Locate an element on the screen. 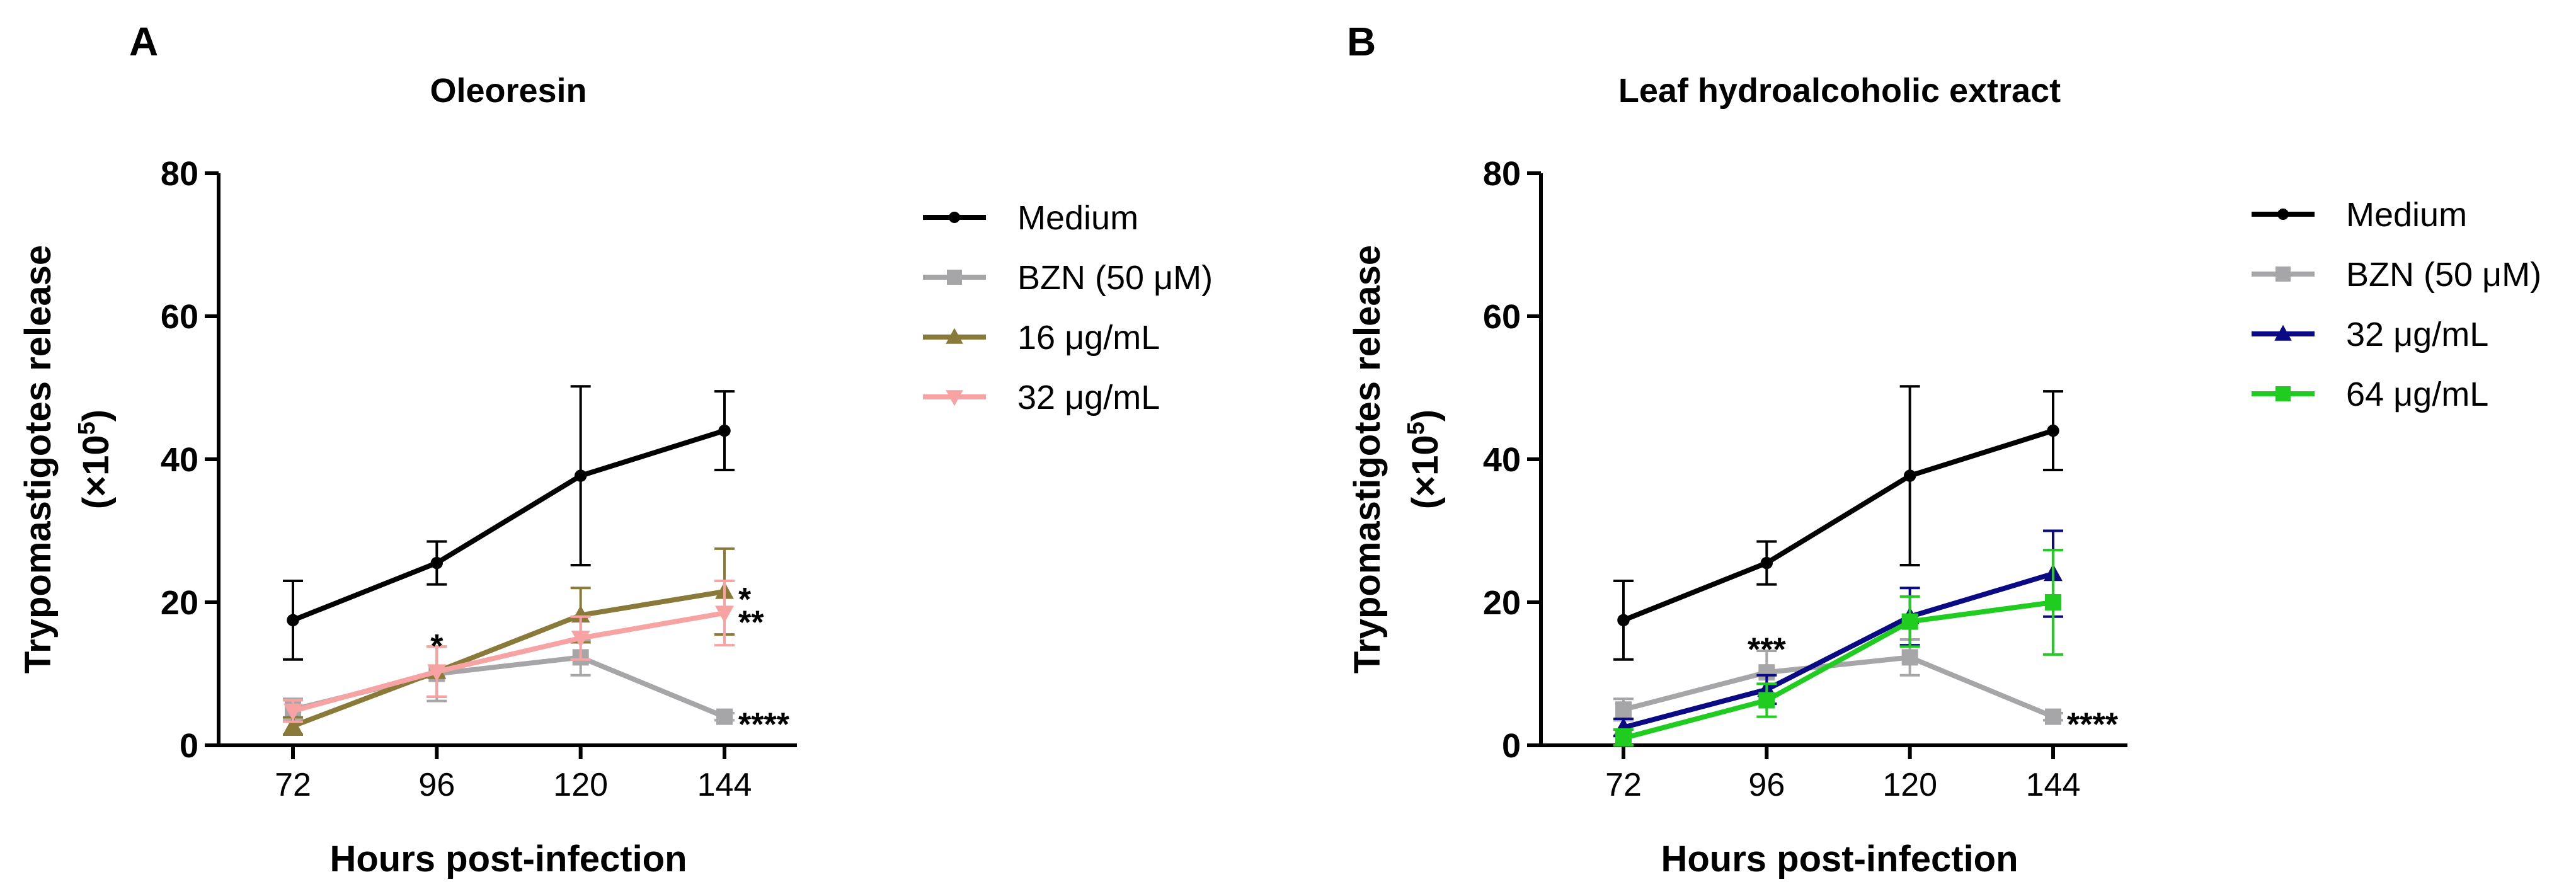 The image size is (2576, 894). x-tick-label-b: 72 is located at coordinates (1623, 785).